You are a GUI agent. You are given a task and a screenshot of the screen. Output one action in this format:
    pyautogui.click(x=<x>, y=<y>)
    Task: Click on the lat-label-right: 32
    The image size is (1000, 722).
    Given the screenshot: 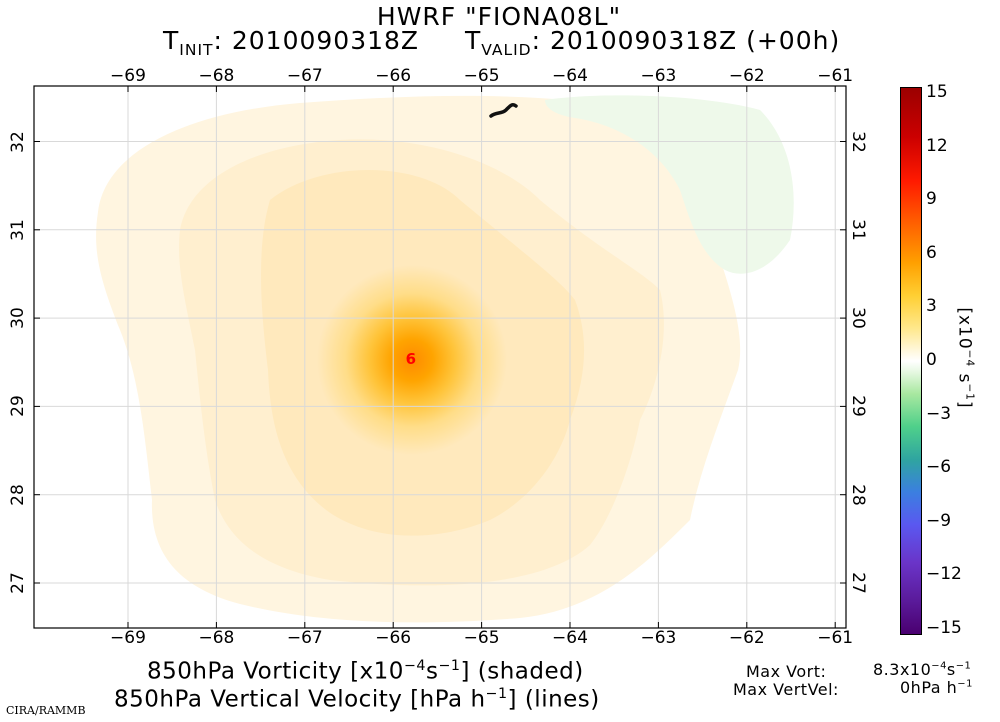 What is the action you would take?
    pyautogui.click(x=858, y=141)
    